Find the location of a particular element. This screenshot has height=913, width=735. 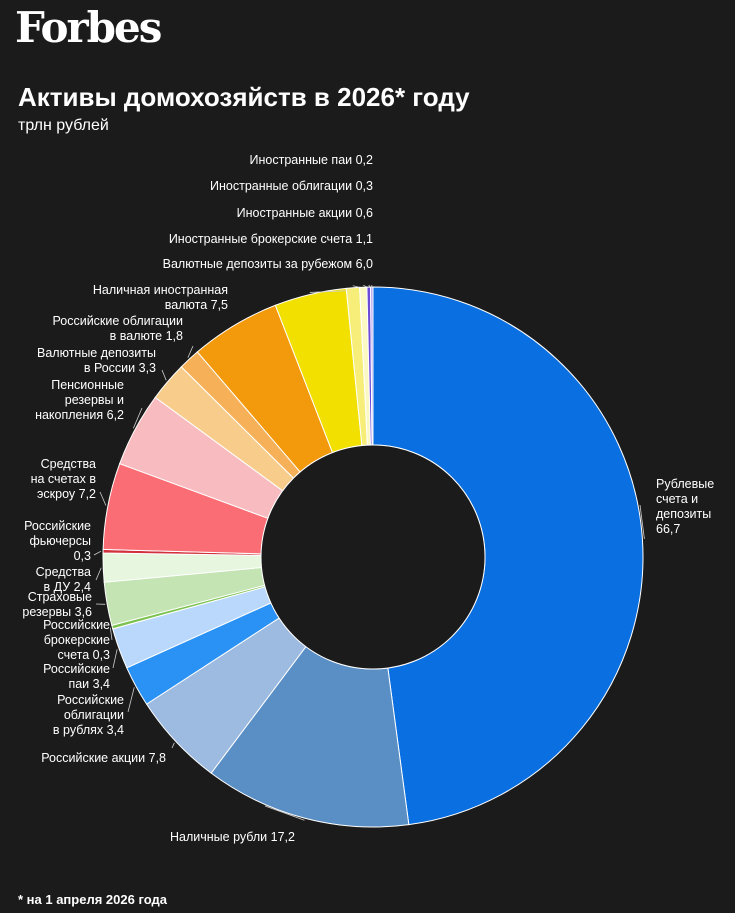

slice-label-line: фьючерсы is located at coordinates (60, 541).